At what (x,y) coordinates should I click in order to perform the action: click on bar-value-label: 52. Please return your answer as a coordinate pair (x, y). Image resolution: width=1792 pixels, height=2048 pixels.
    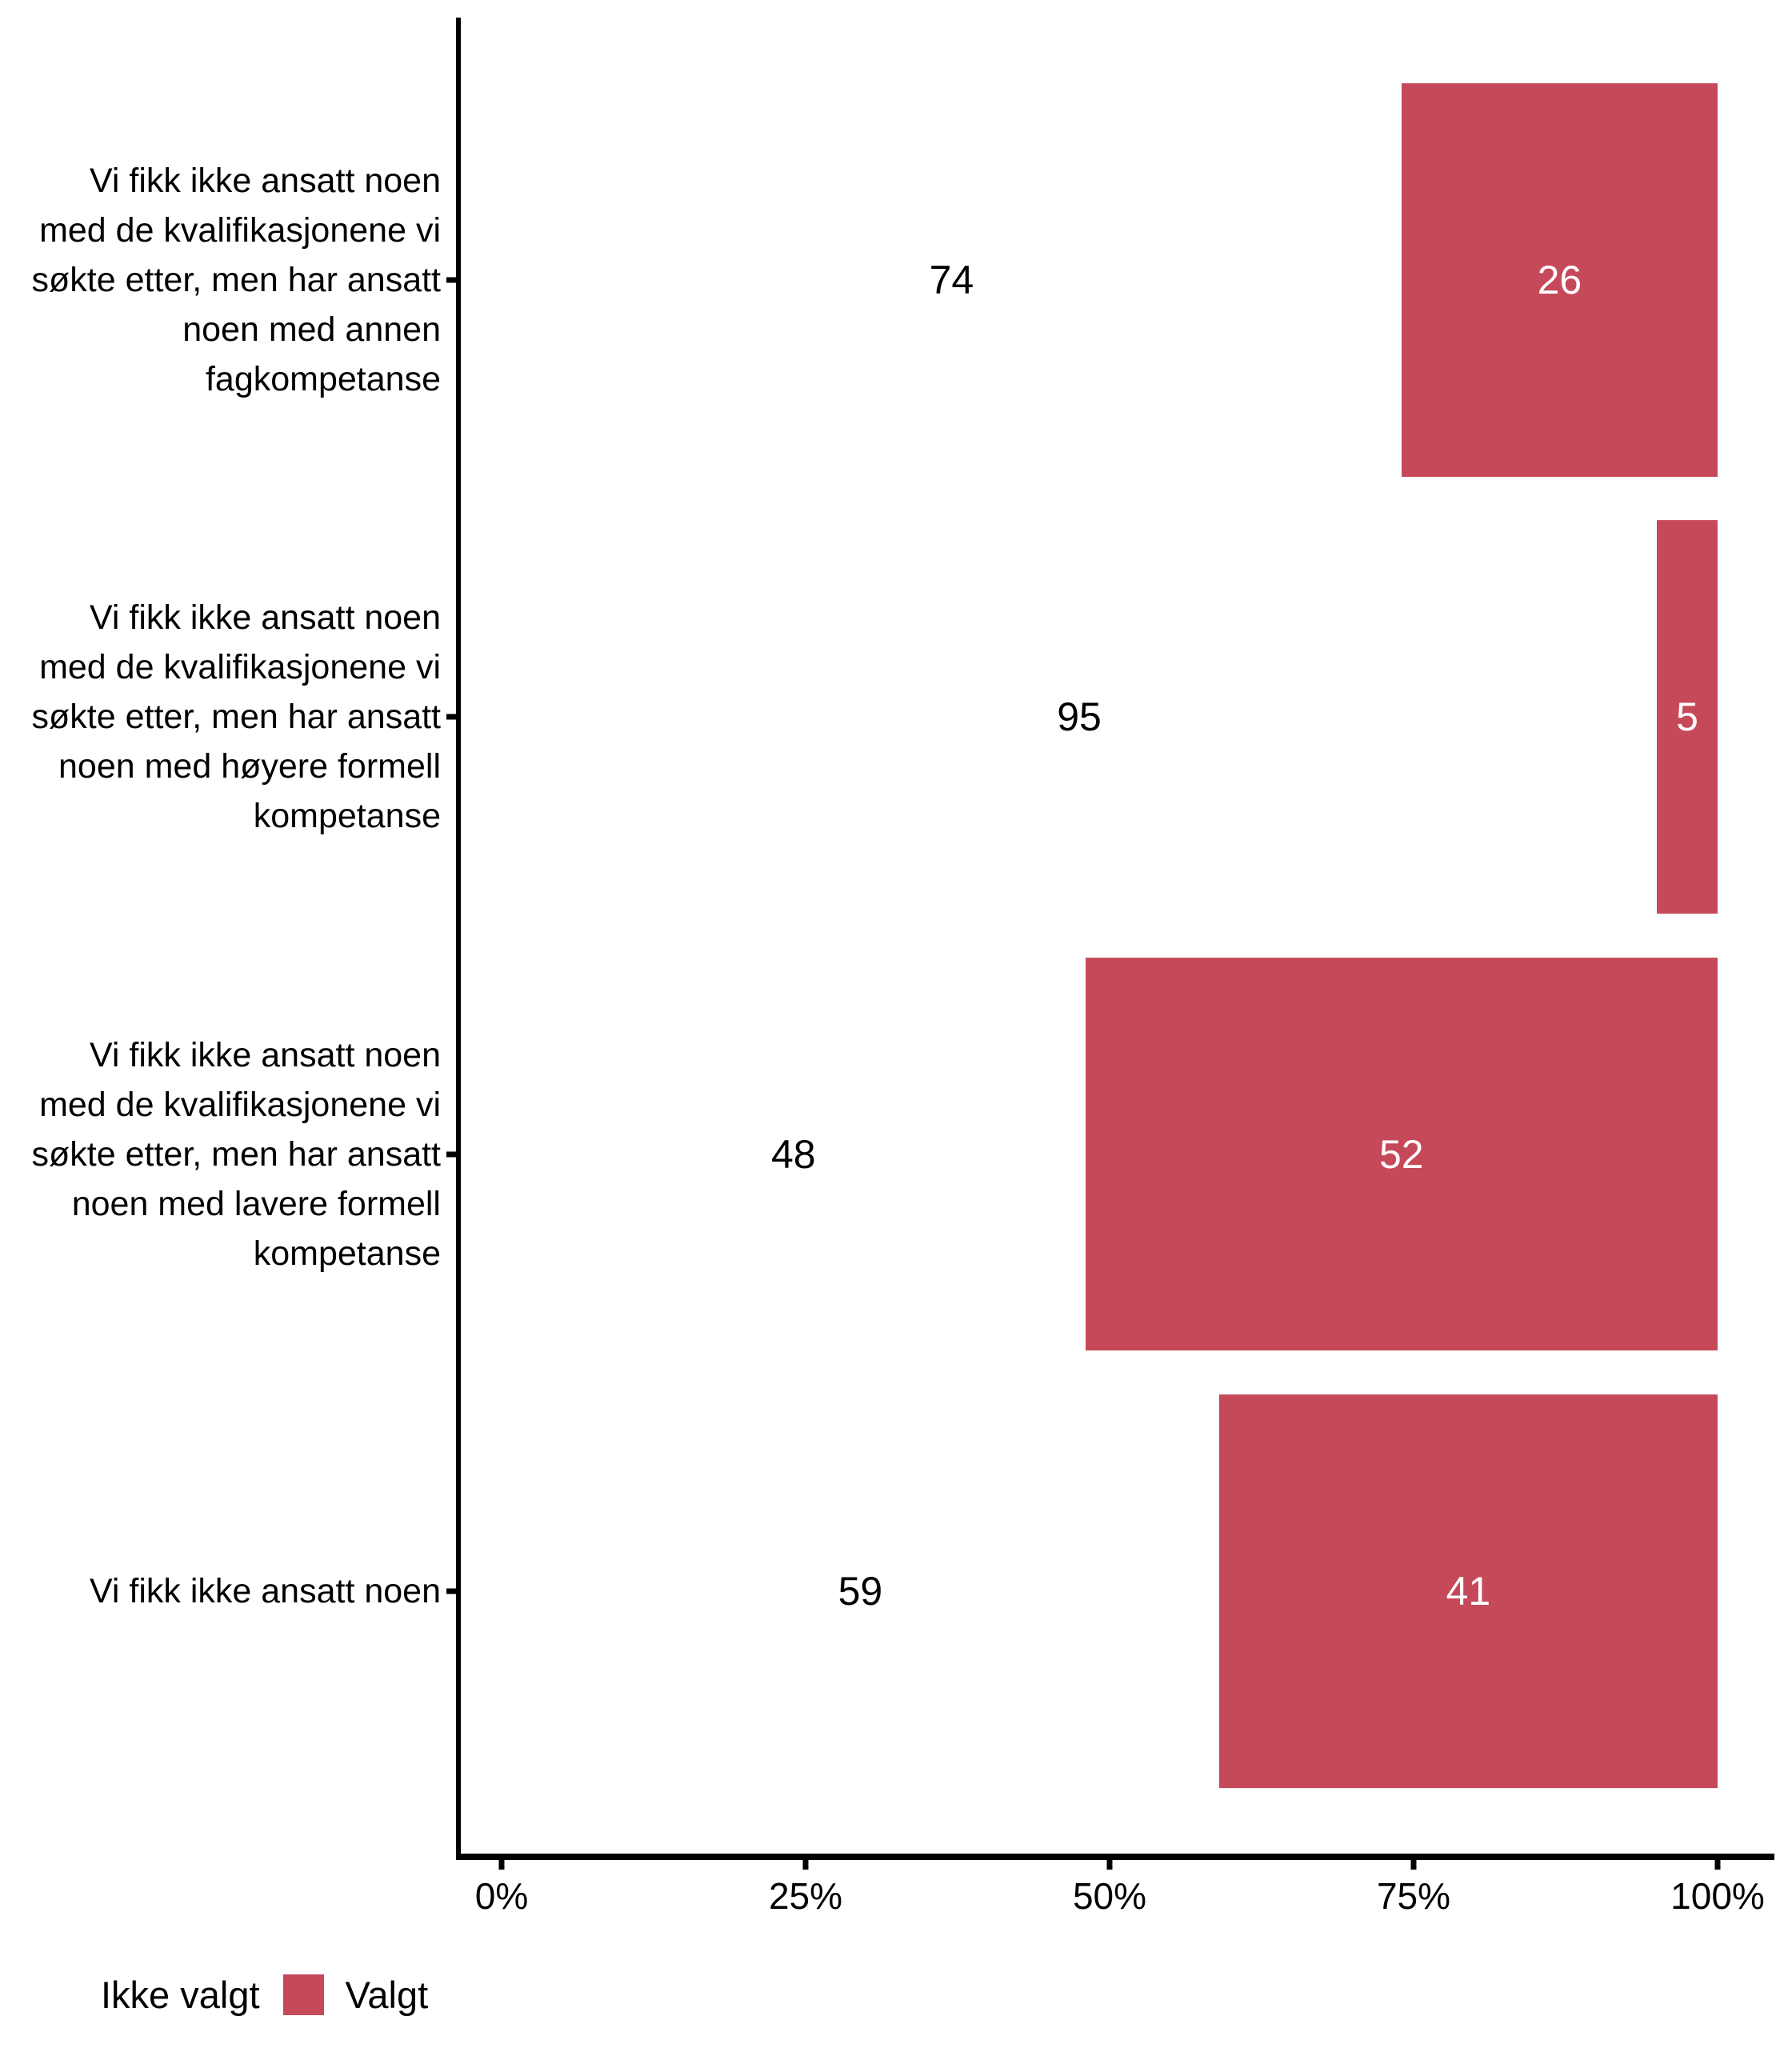
    Looking at the image, I should click on (1401, 1154).